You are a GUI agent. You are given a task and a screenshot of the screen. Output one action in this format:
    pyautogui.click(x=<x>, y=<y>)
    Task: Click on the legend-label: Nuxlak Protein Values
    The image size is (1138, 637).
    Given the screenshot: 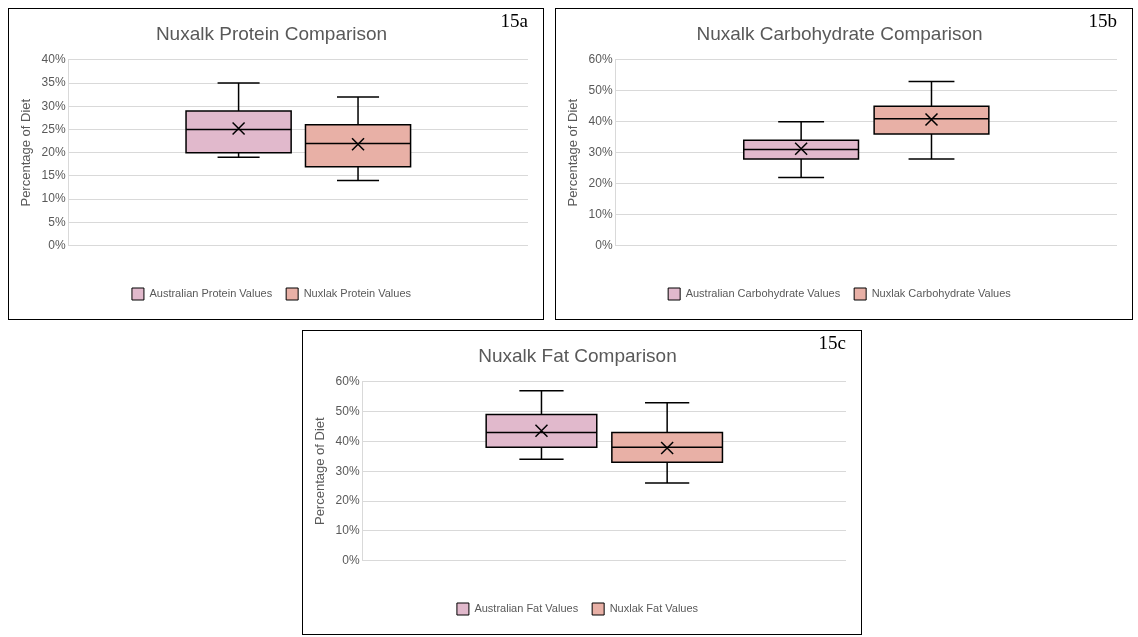 What is the action you would take?
    pyautogui.click(x=357, y=293)
    